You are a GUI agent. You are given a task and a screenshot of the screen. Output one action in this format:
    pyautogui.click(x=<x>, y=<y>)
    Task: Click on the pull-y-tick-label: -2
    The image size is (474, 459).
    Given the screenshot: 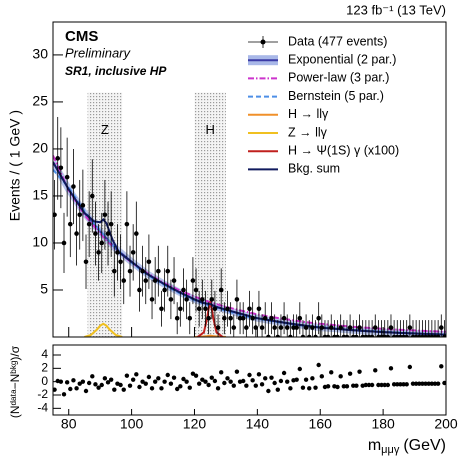 What is the action you would take?
    pyautogui.click(x=42, y=394)
    